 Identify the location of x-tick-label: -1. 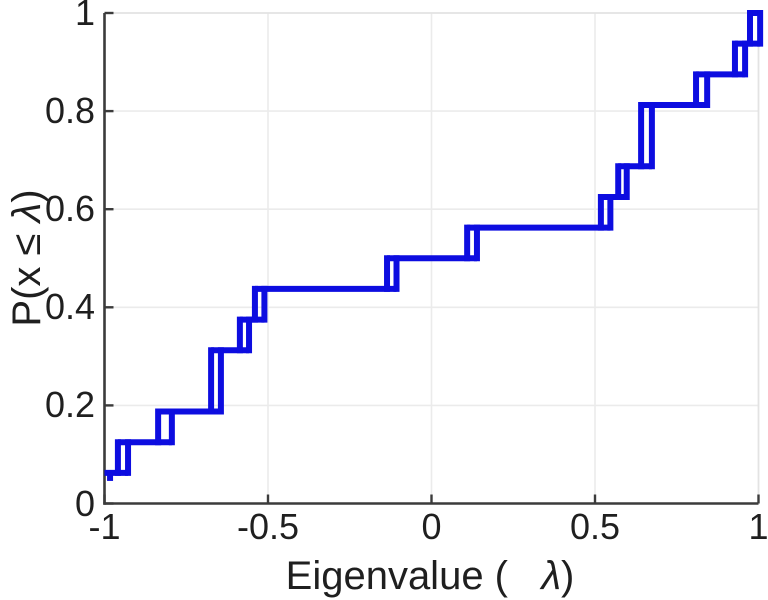
(104, 526).